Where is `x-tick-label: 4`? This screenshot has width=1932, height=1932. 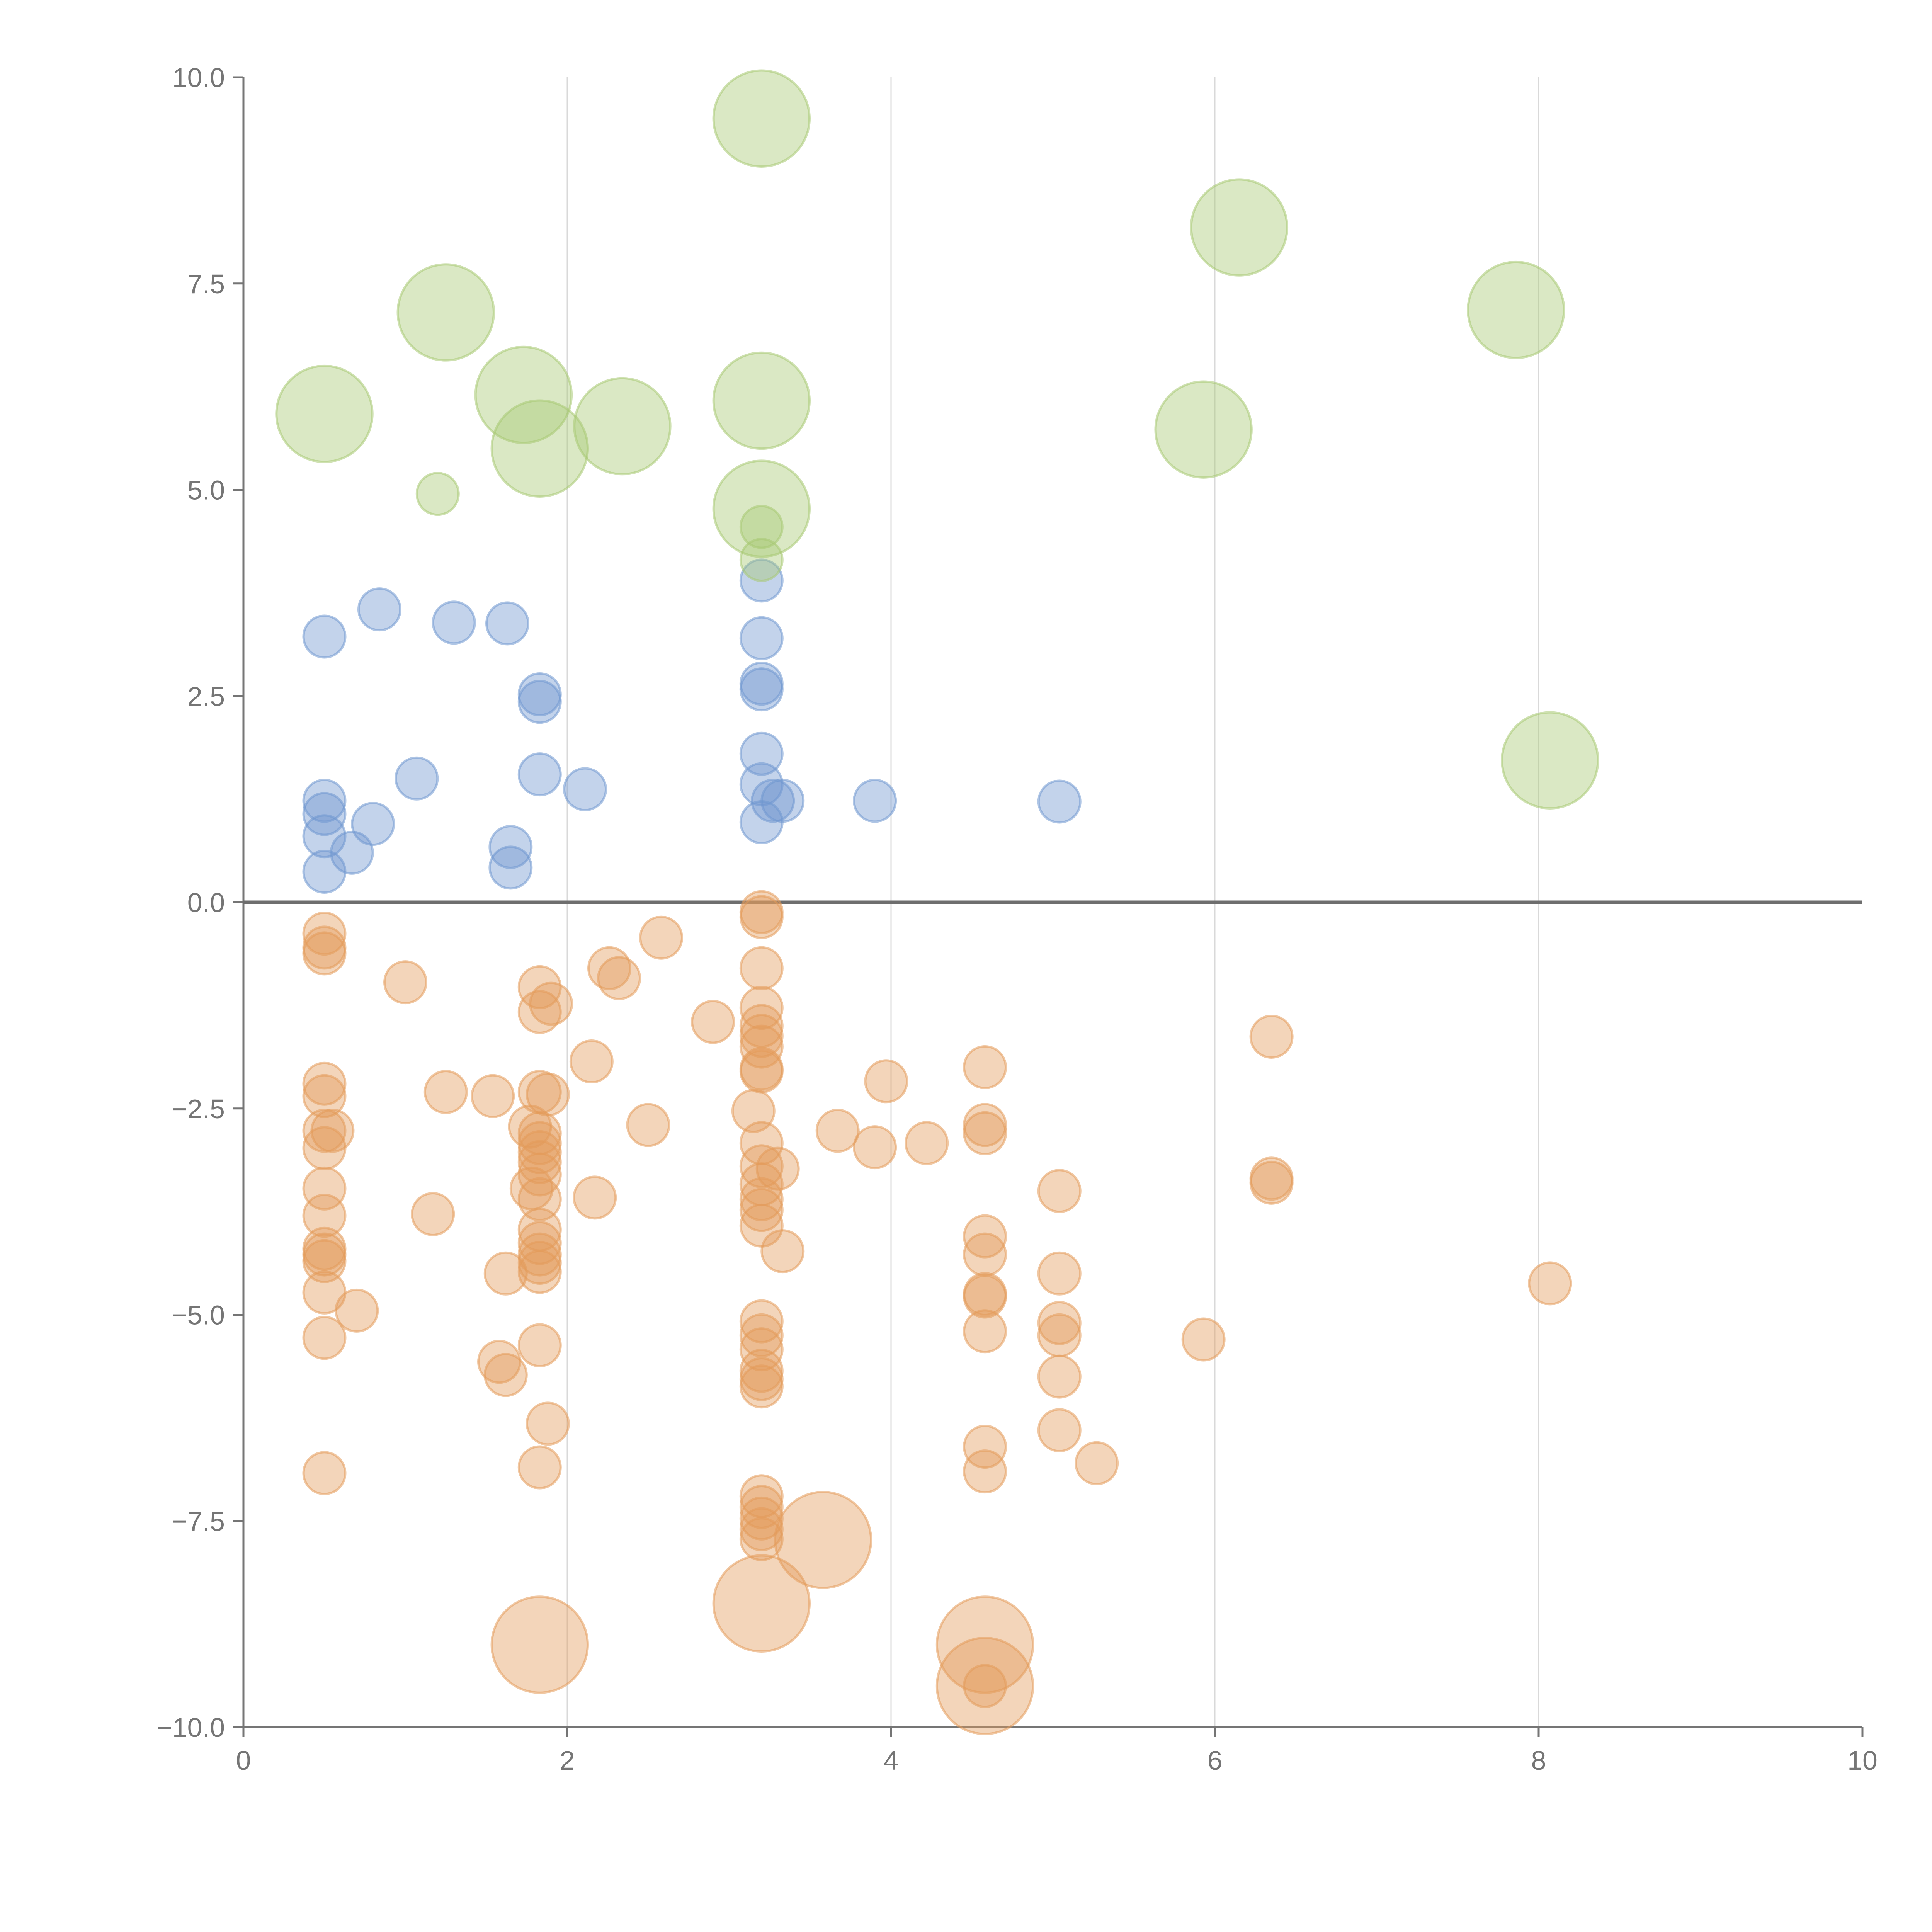 x-tick-label: 4 is located at coordinates (892, 1760).